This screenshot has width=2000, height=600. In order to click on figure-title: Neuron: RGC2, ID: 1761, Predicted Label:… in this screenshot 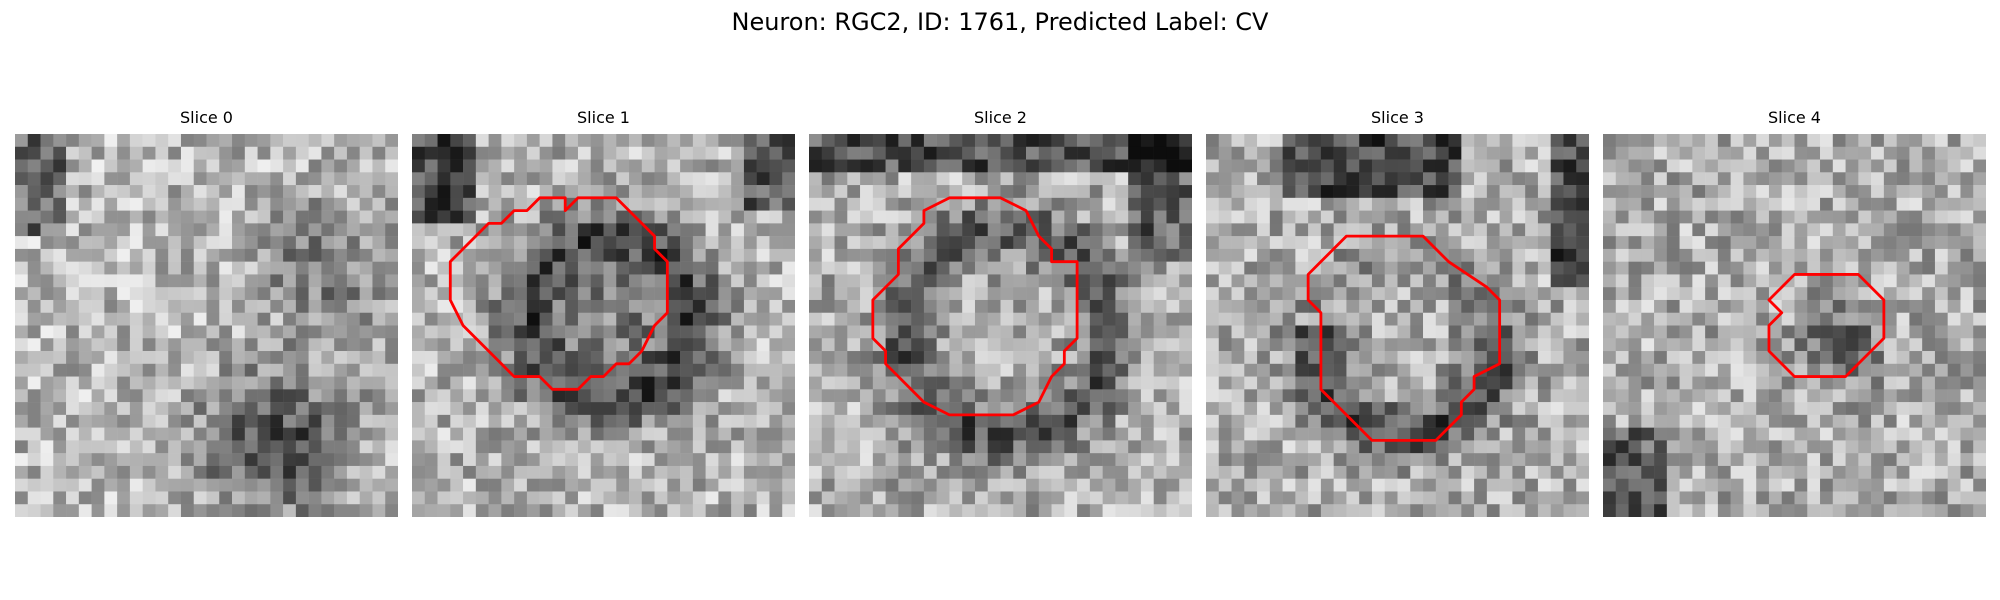, I will do `click(1000, 22)`.